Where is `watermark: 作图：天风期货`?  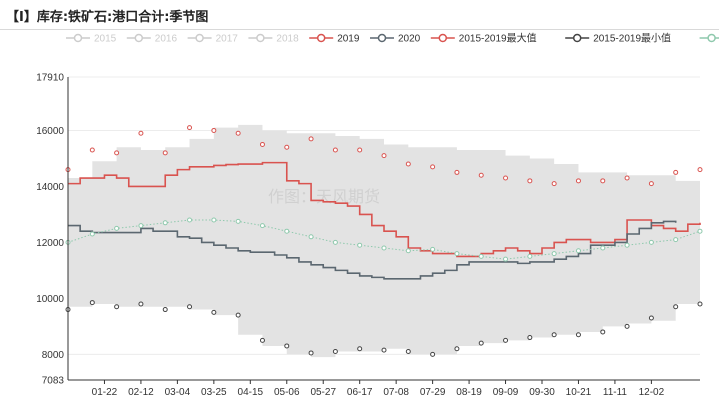
watermark: 作图：天风期货 is located at coordinates (324, 196).